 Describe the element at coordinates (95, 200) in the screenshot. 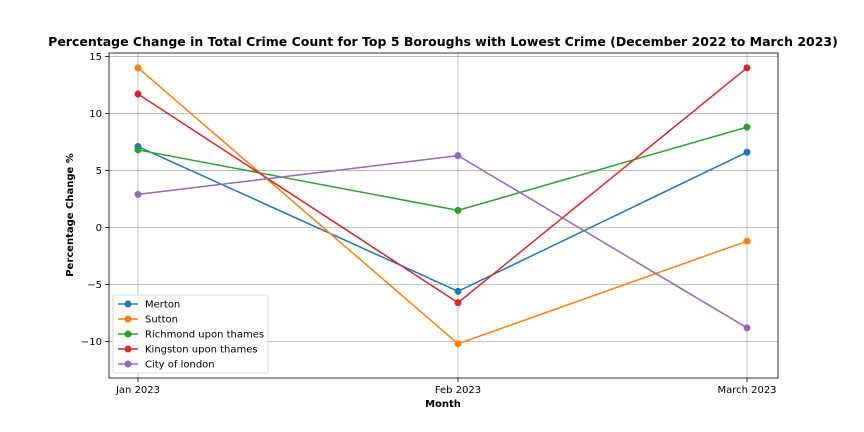

I see `y-axis: −10 −5 0 5 10 15` at that location.